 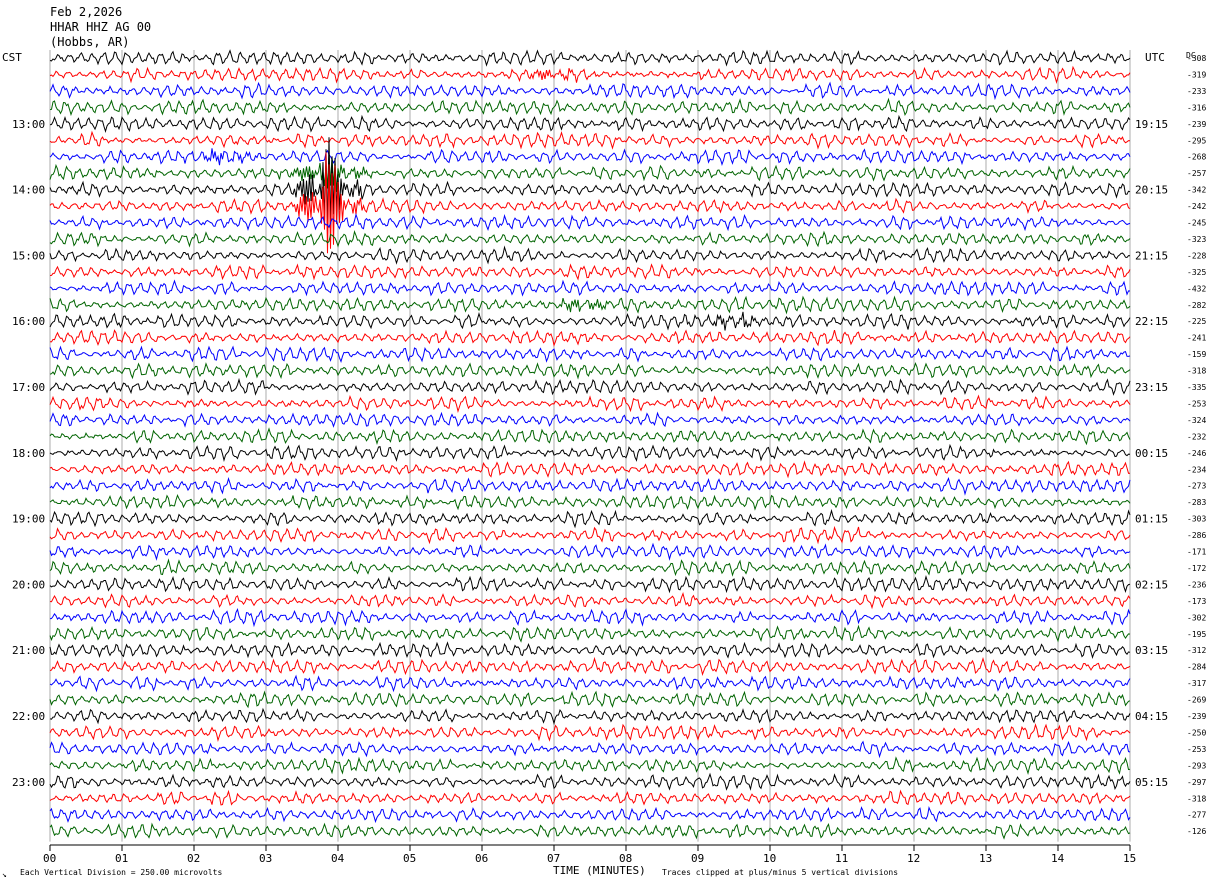 What do you see at coordinates (1151, 255) in the screenshot?
I see `right-time-label: 21:15` at bounding box center [1151, 255].